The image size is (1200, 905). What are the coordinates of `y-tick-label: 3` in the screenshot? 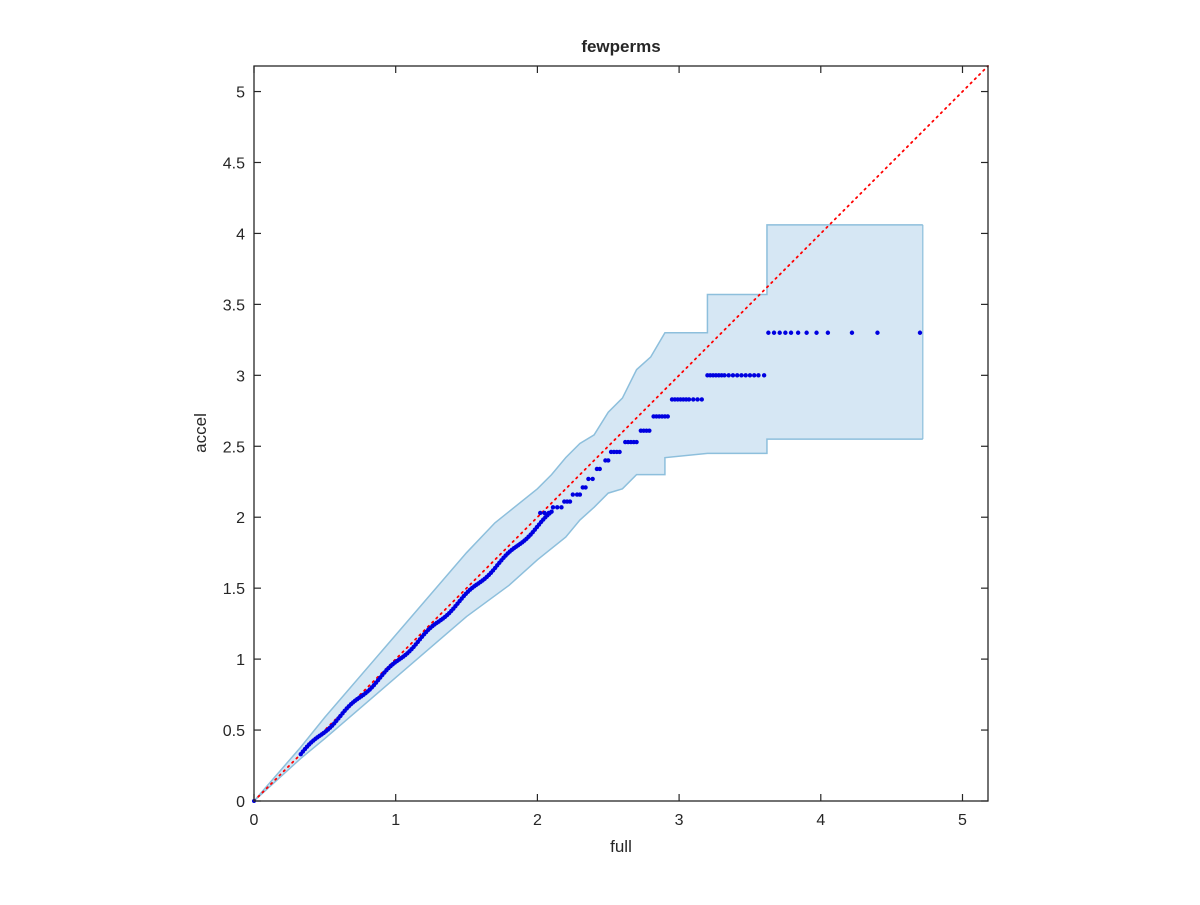 It's located at (240, 376).